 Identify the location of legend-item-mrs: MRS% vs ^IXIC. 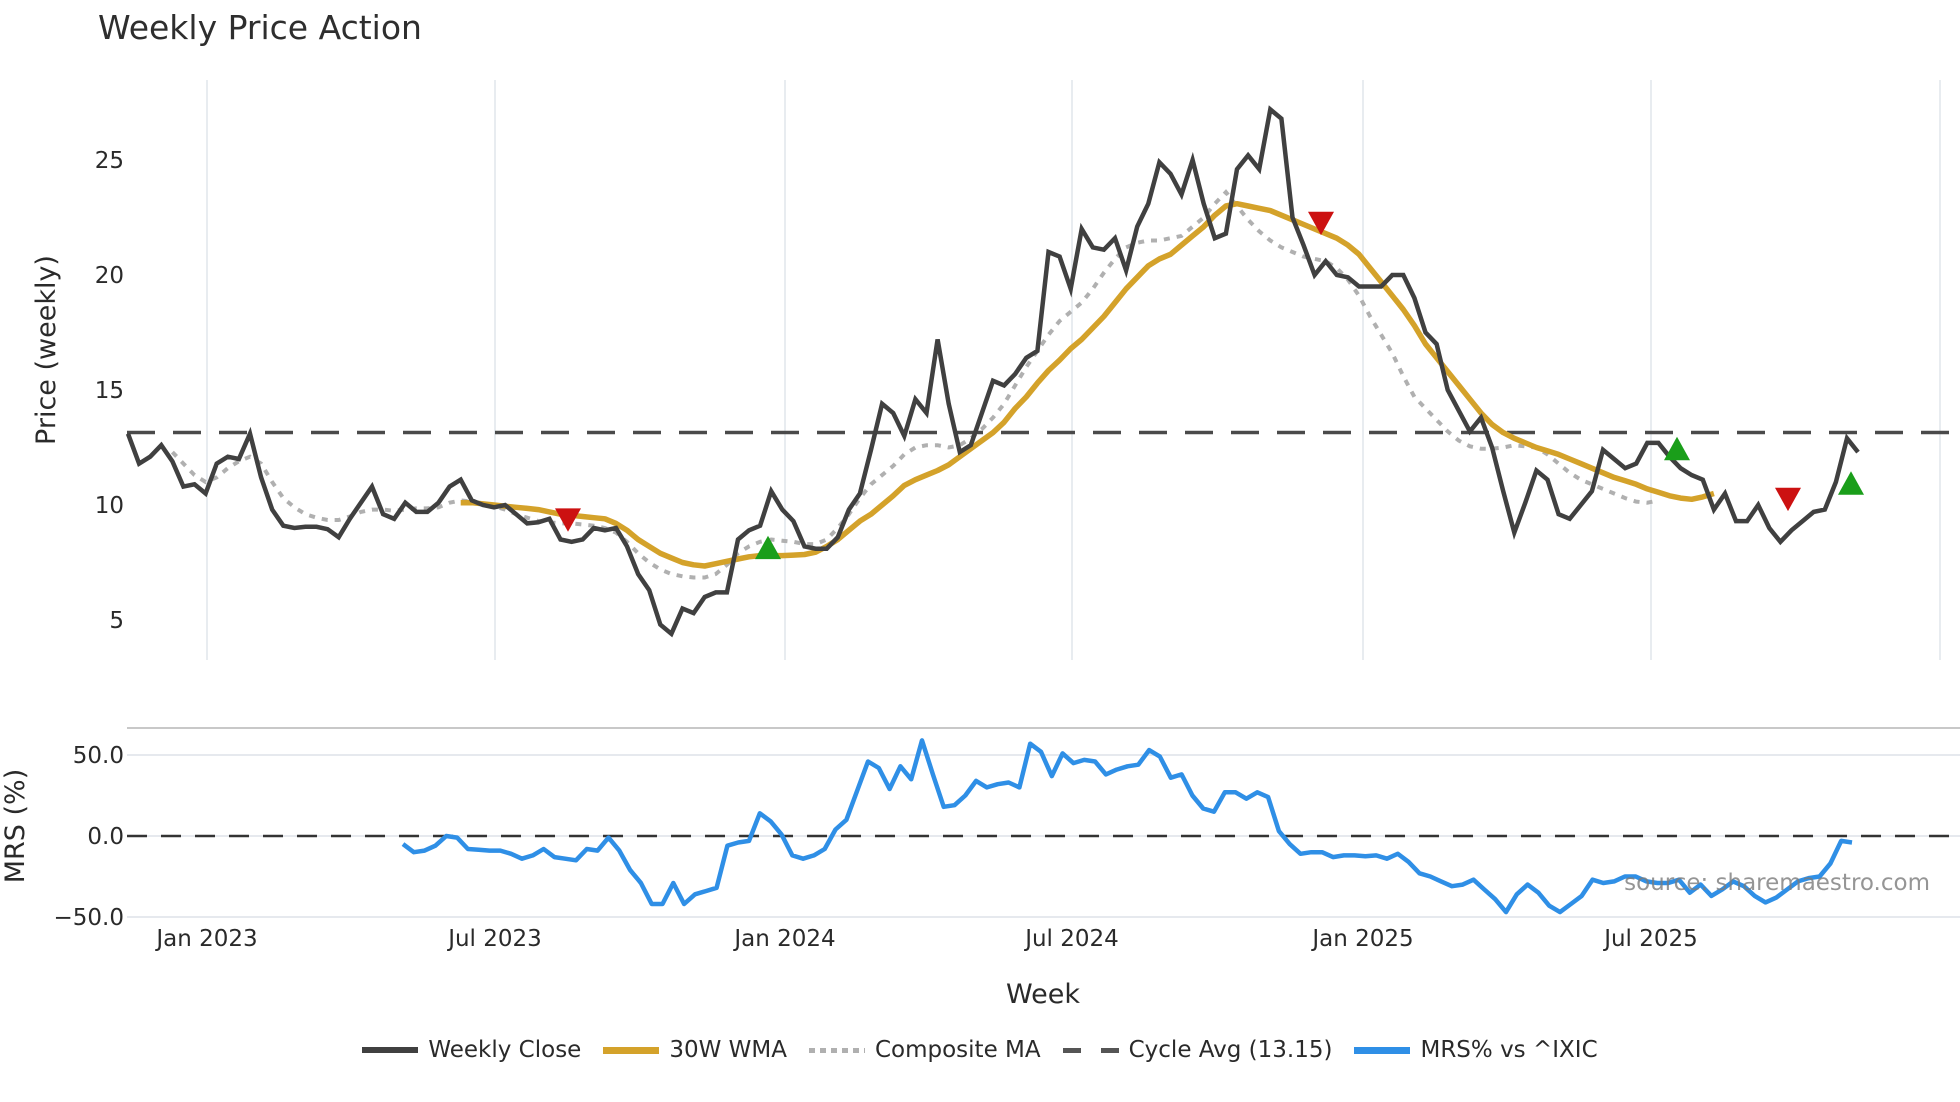
(1476, 1050).